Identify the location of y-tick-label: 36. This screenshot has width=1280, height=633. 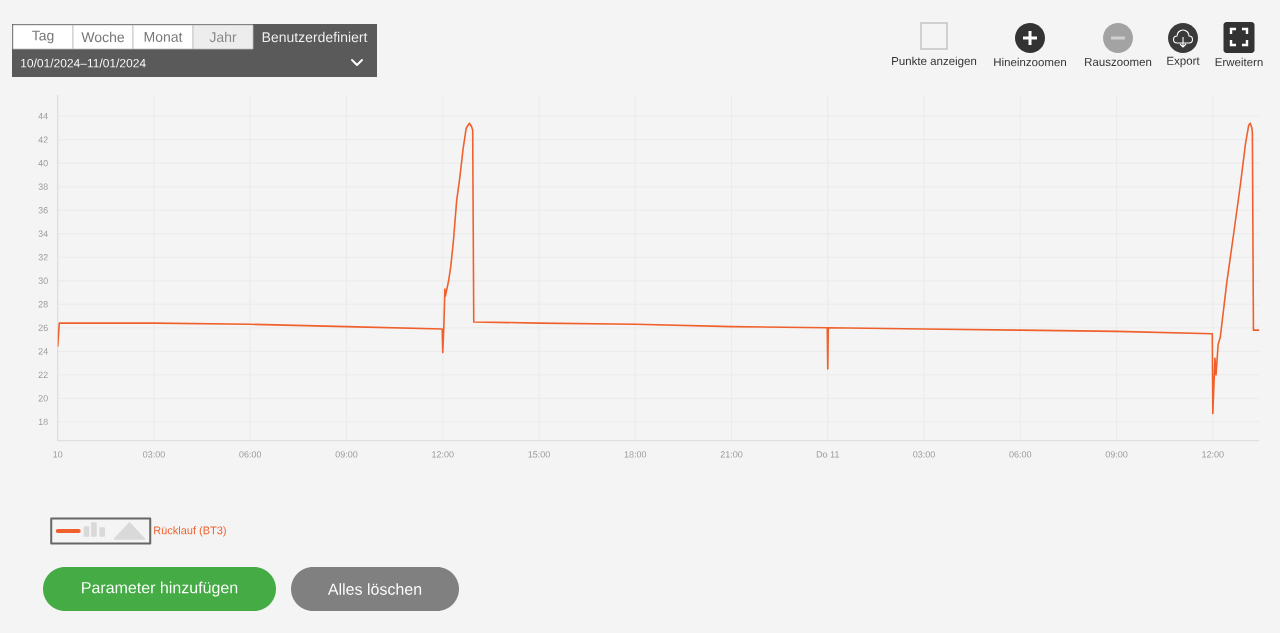
(43, 210).